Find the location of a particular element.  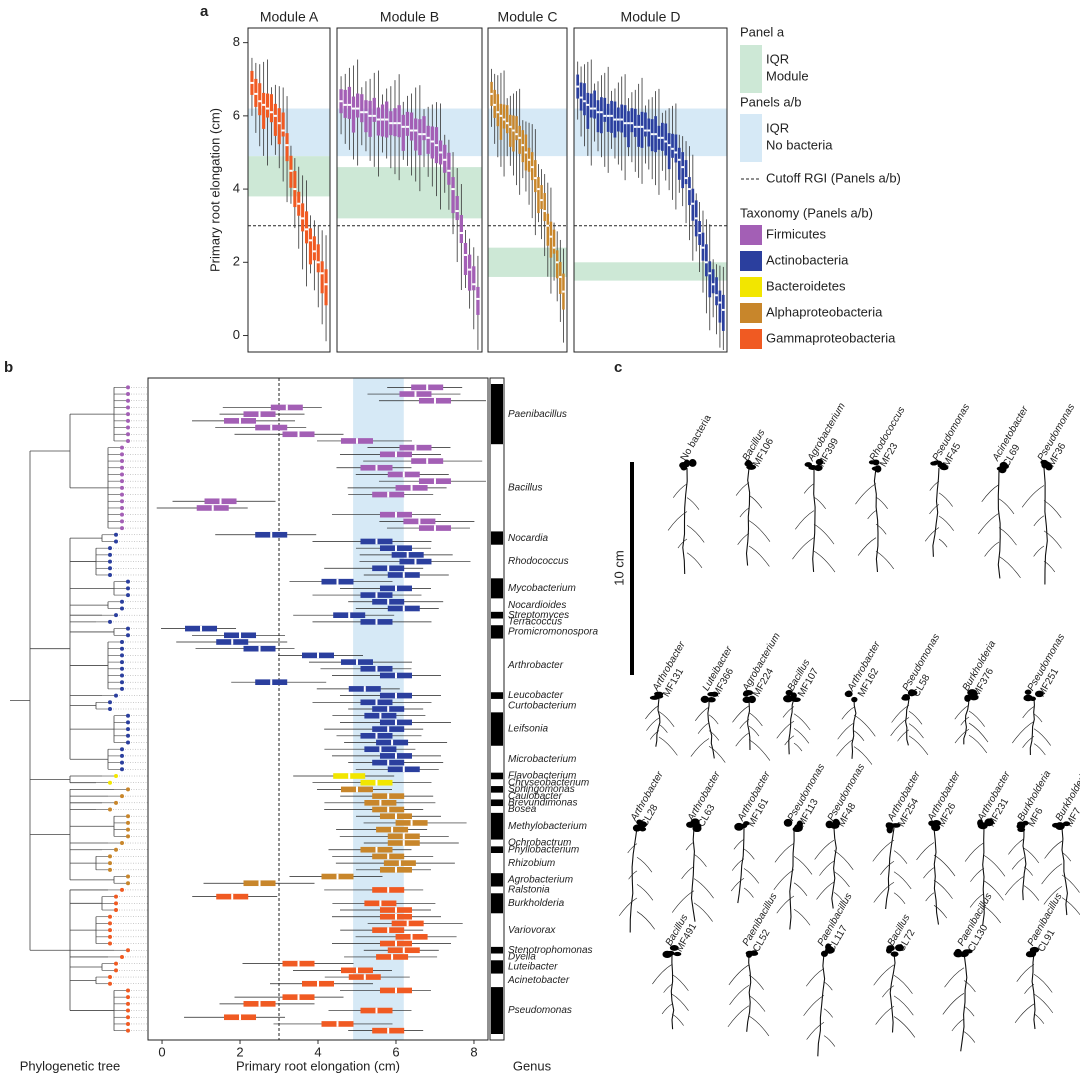

module-title: Module D is located at coordinates (651, 17).